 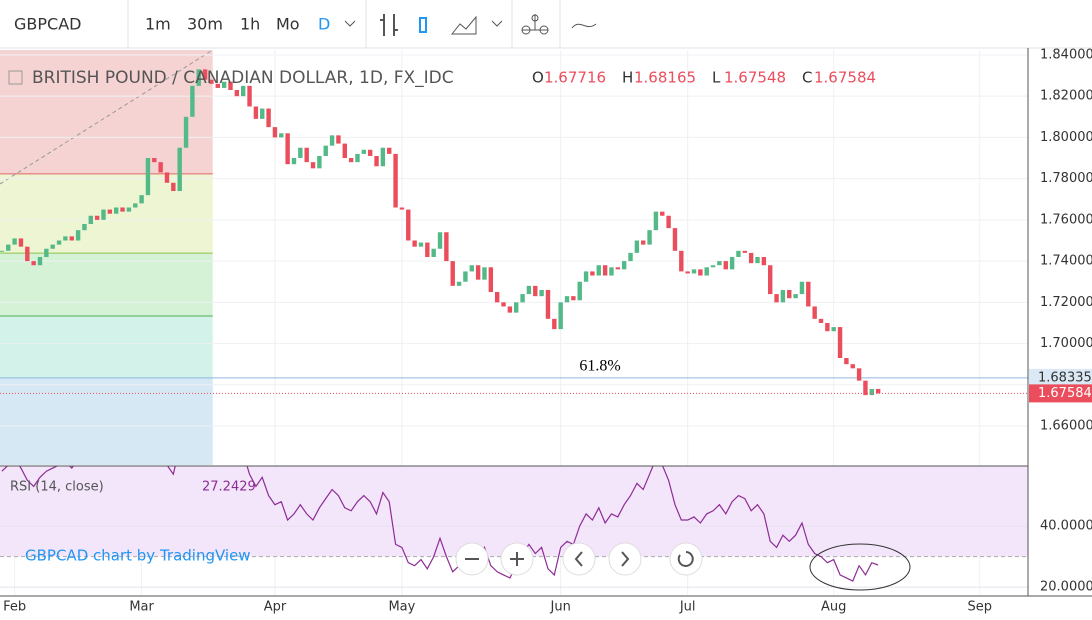 I want to click on symbol: GBPCAD, so click(x=47, y=24).